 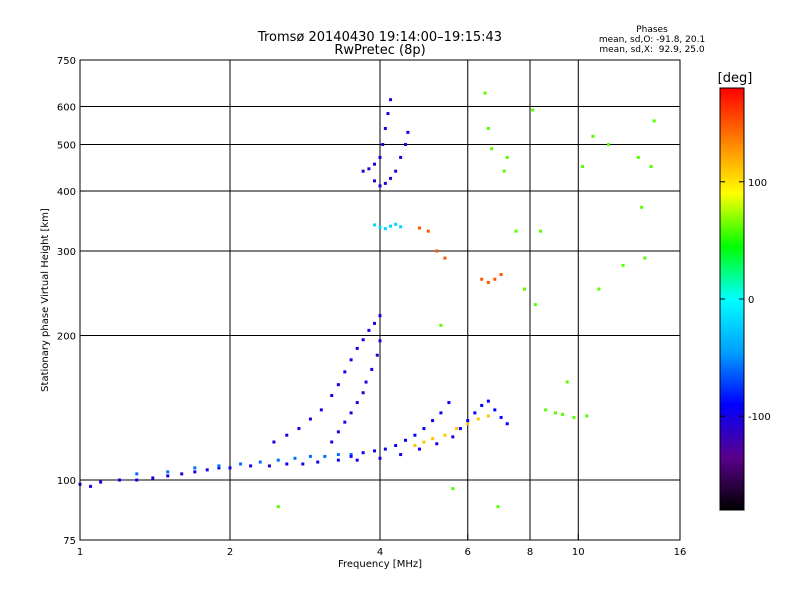 What do you see at coordinates (757, 183) in the screenshot?
I see `colorbar-tick-label: 100` at bounding box center [757, 183].